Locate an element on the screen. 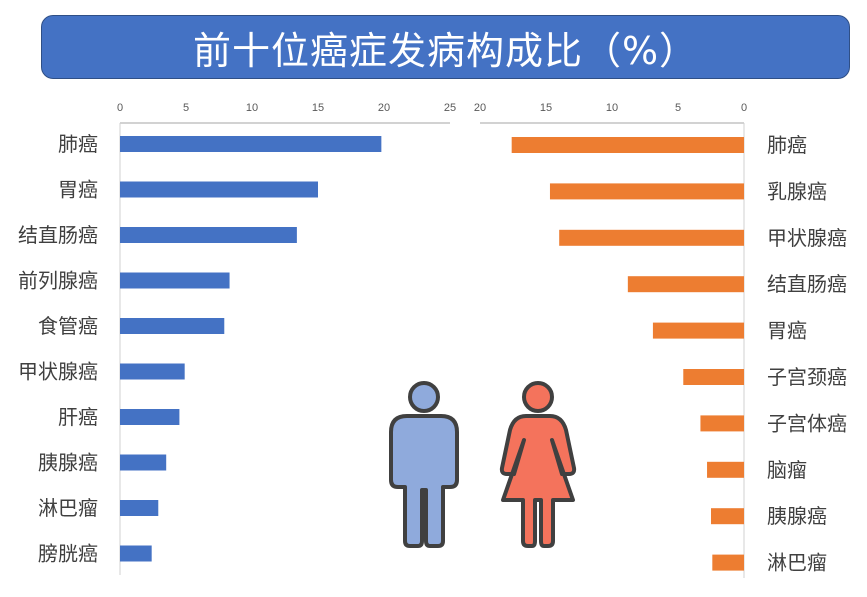 This screenshot has height=597, width=867. female-category-label: 子宫体癌 is located at coordinates (807, 423).